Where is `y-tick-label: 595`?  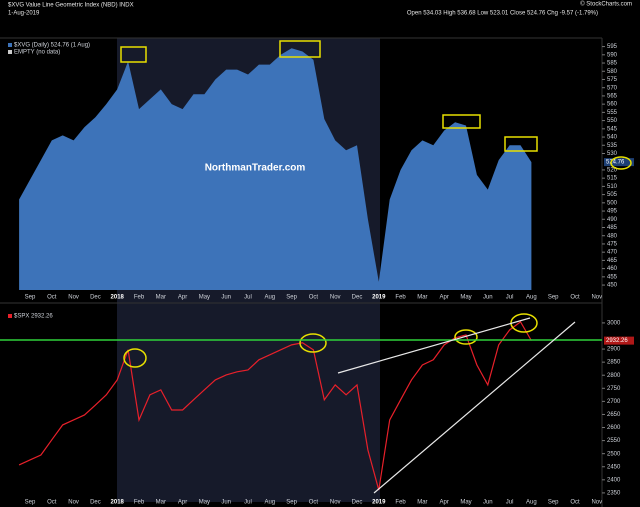 y-tick-label: 595 is located at coordinates (612, 47).